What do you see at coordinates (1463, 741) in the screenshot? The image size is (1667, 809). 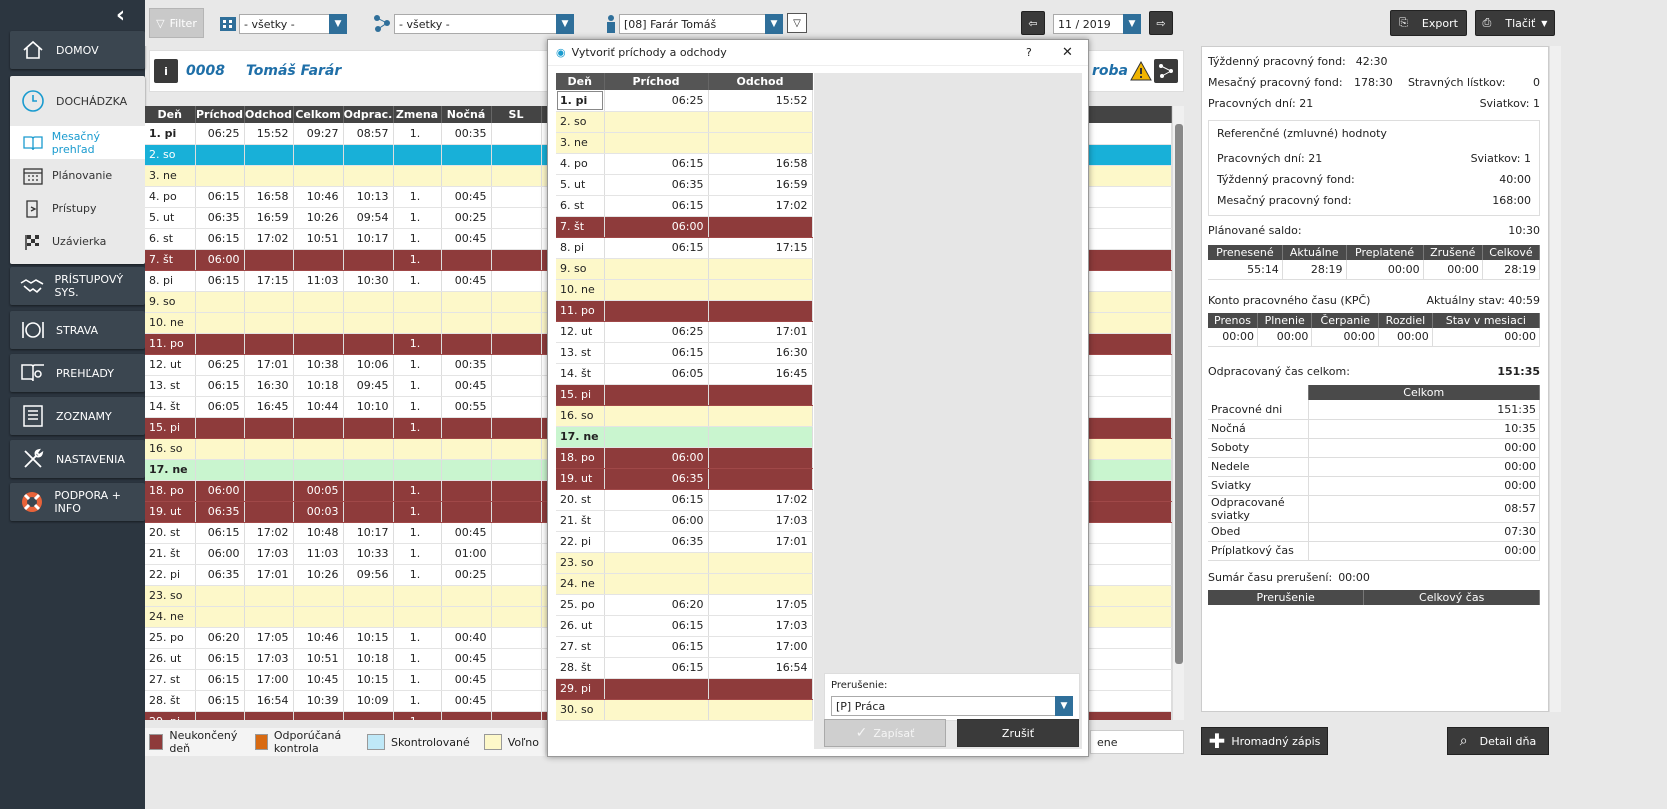 I see `magnifier-icon: ⌕` at bounding box center [1463, 741].